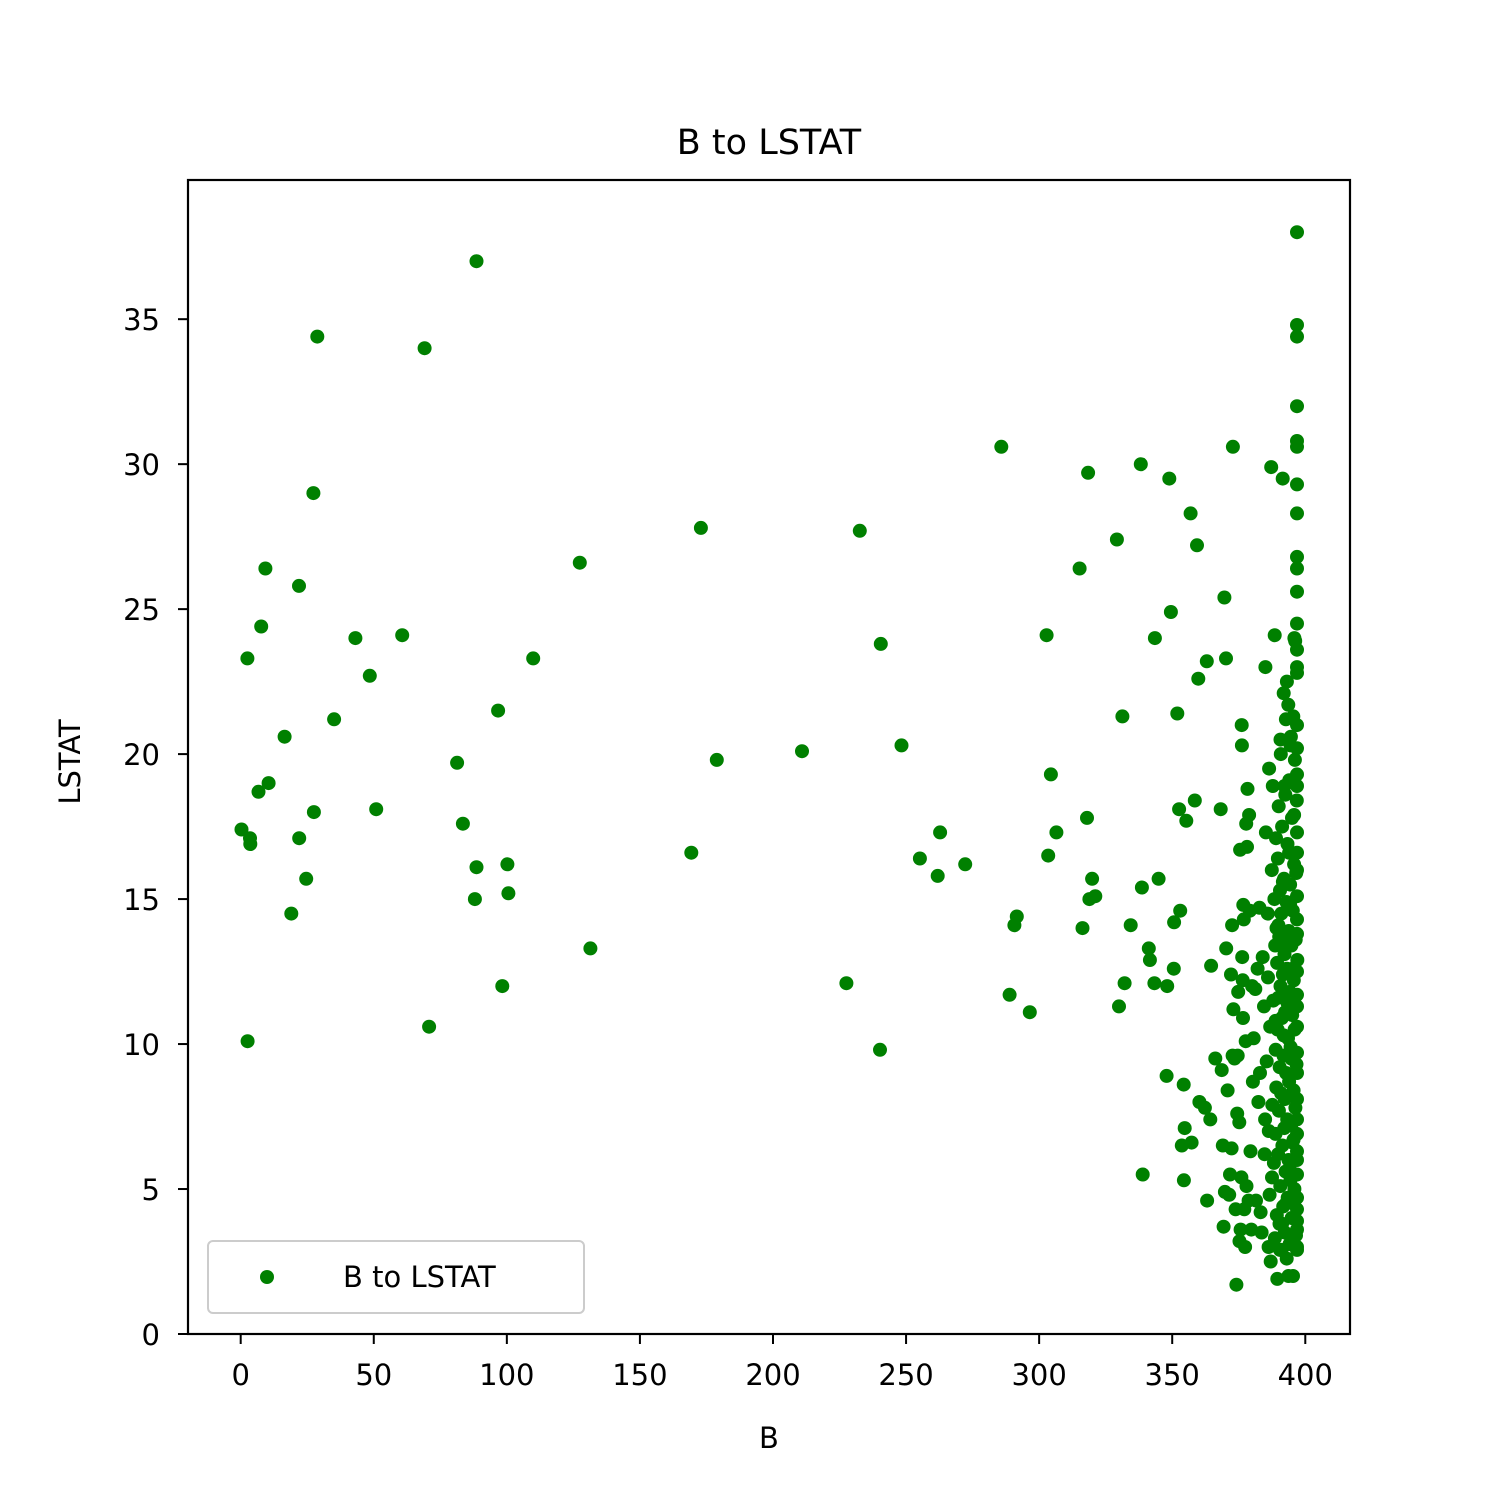  I want to click on x-tick-label: 50, so click(373, 1375).